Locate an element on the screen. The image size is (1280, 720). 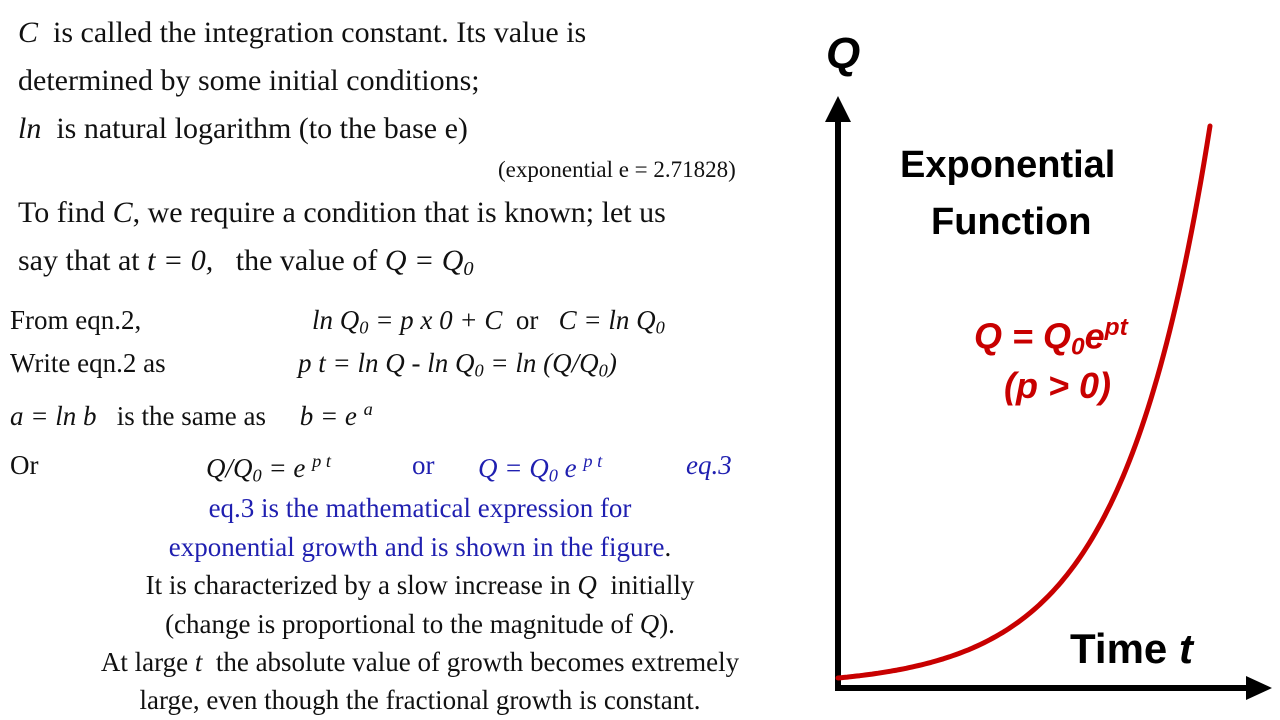
intro-line-5: say that at t = 0, the value of Q = Q0 is located at coordinates (246, 262).